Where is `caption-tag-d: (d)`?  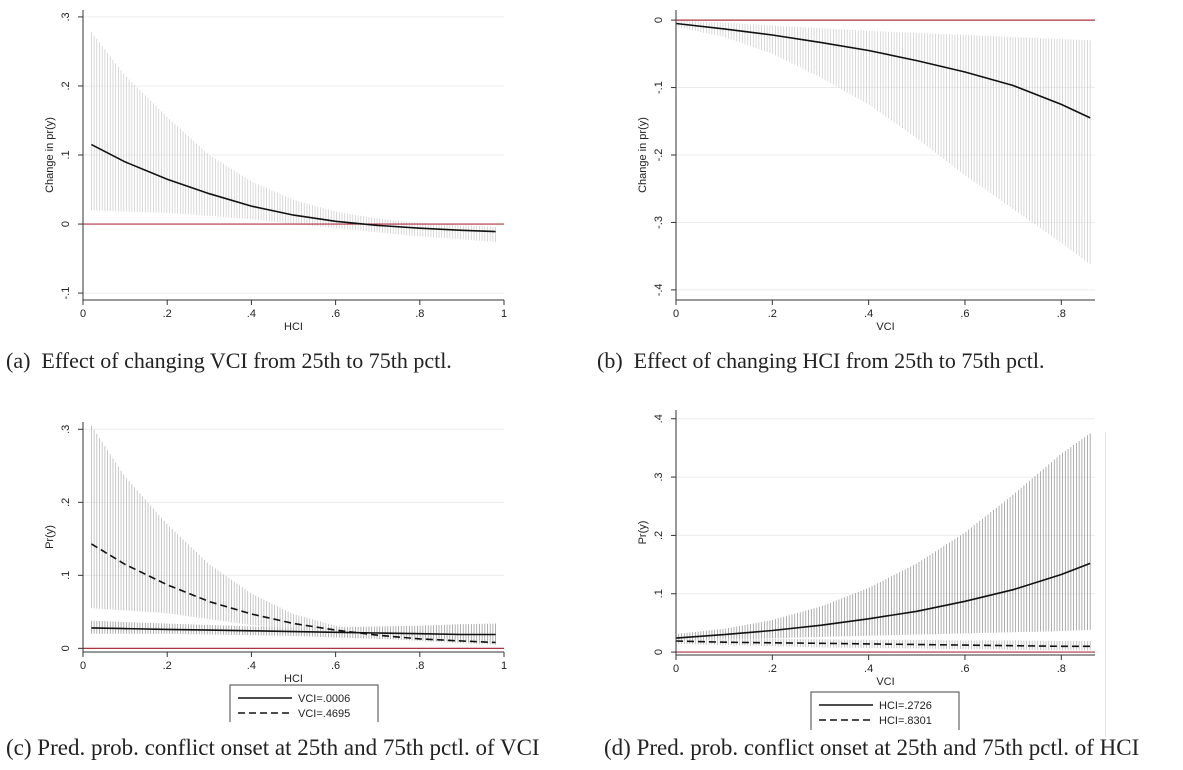 caption-tag-d: (d) is located at coordinates (617, 747).